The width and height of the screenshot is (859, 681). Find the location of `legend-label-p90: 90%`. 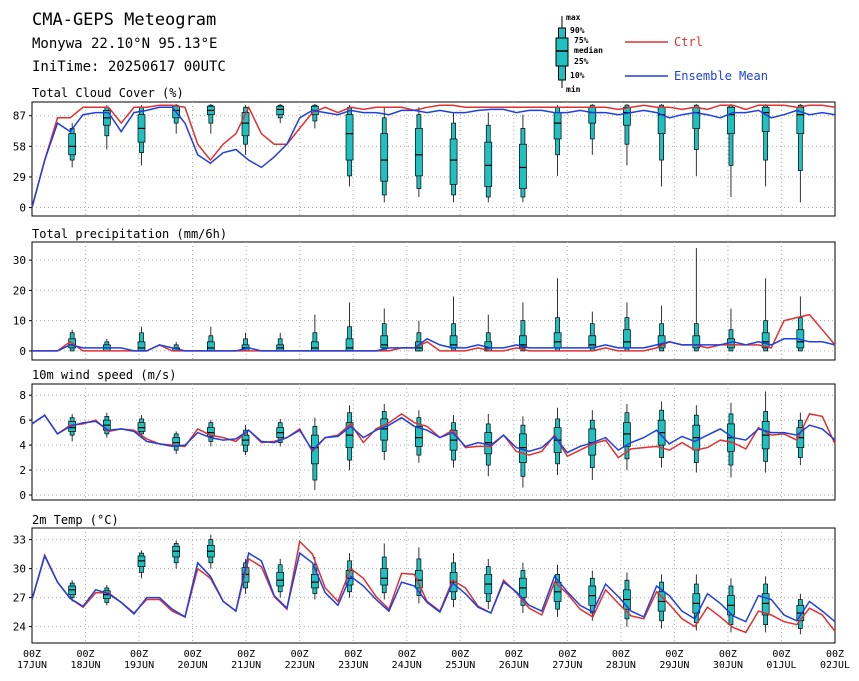

legend-label-p90: 90% is located at coordinates (577, 30).